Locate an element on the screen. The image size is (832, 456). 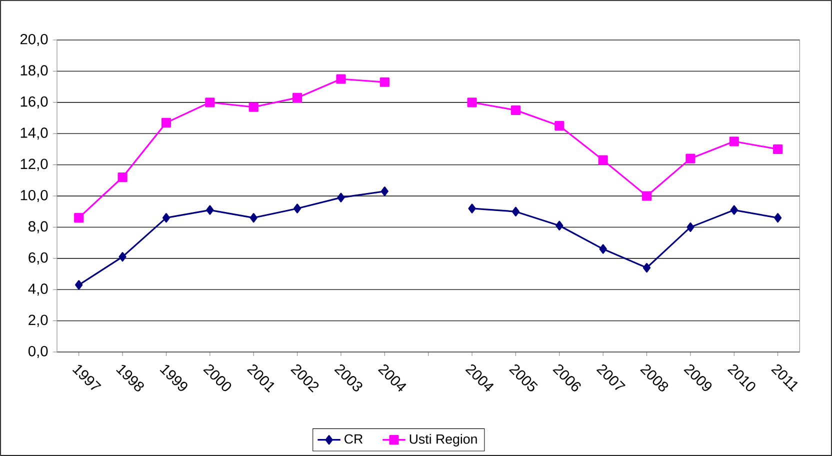
y-tick-label: 8,0 is located at coordinates (38, 227).